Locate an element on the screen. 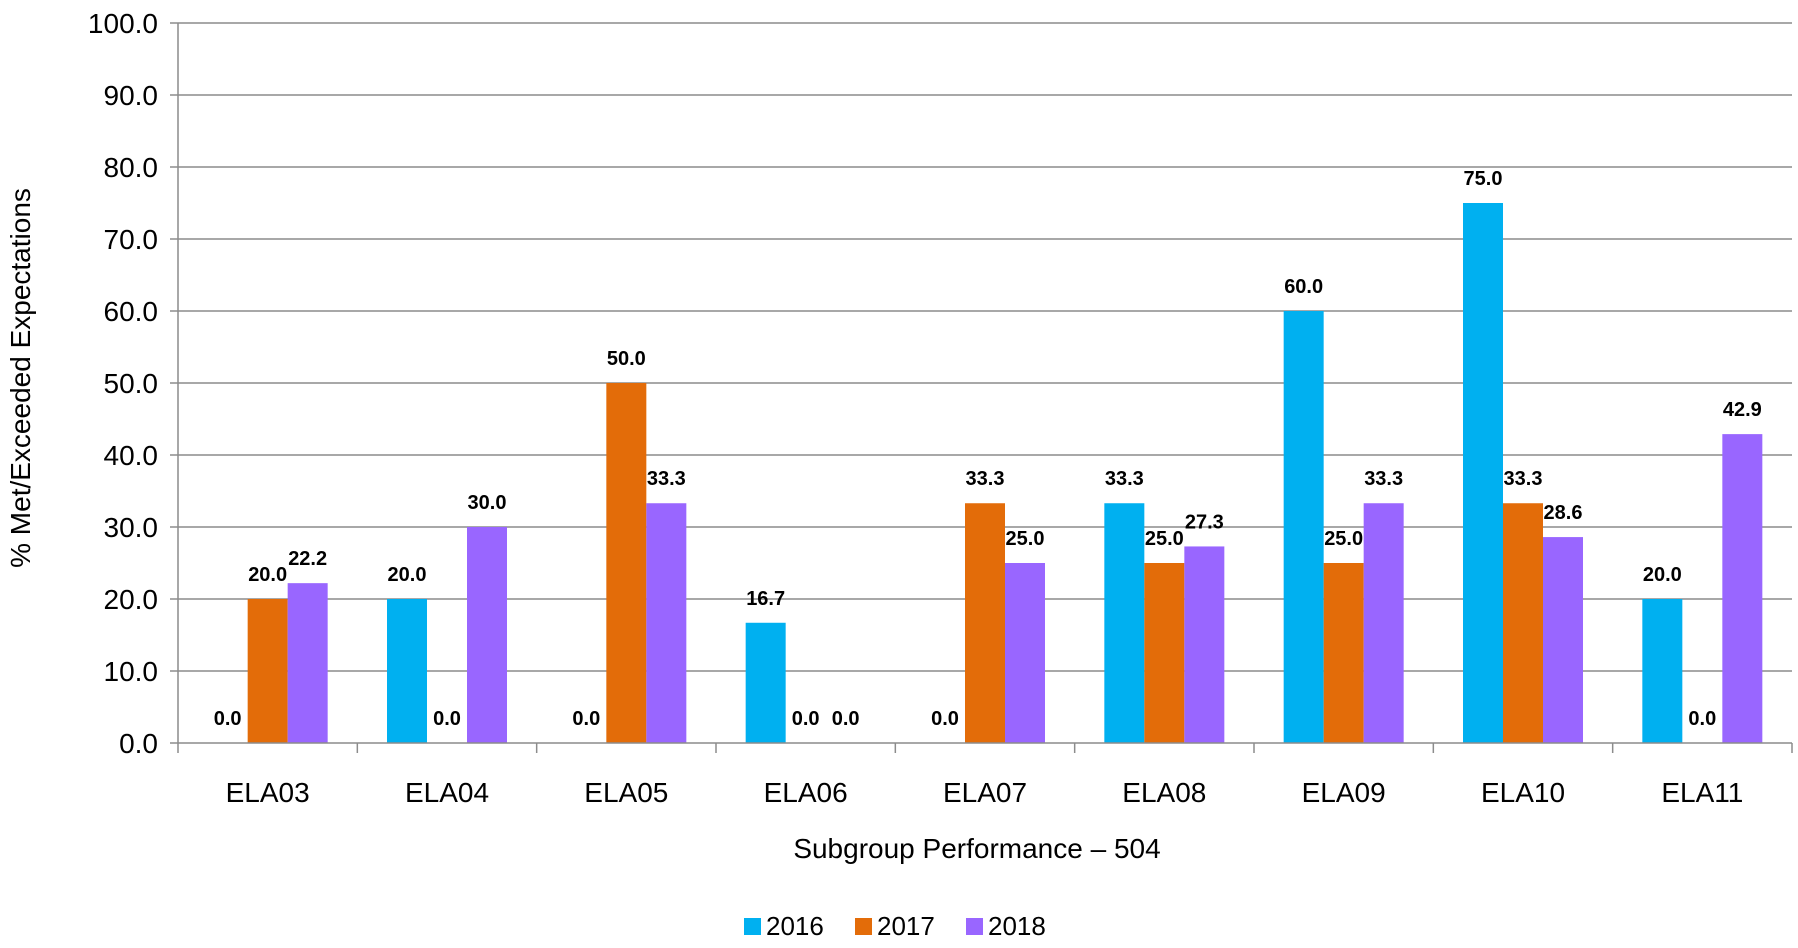 The width and height of the screenshot is (1798, 948). y-axis-title: % Met/Exceeded Expectations is located at coordinates (20, 378).